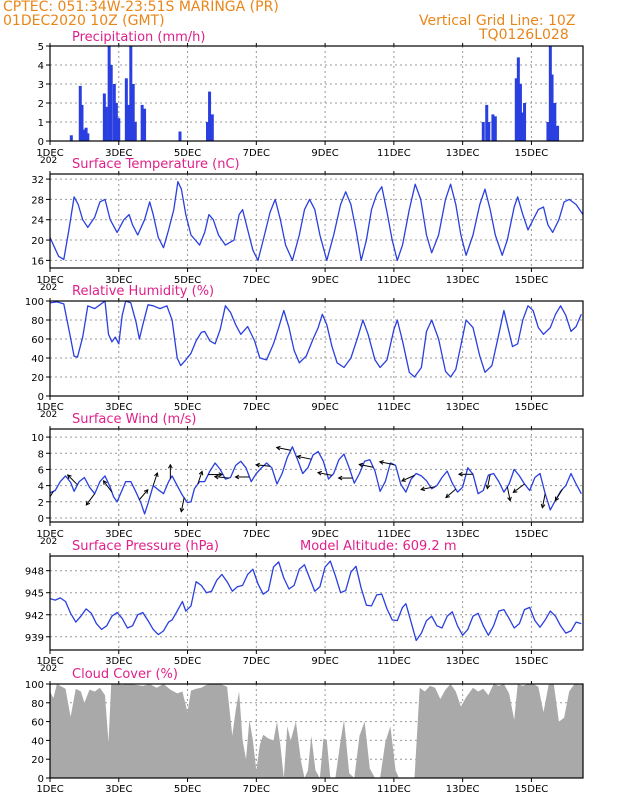 This screenshot has height=800, width=618. What do you see at coordinates (41, 470) in the screenshot?
I see `y-tick-label: 6` at bounding box center [41, 470].